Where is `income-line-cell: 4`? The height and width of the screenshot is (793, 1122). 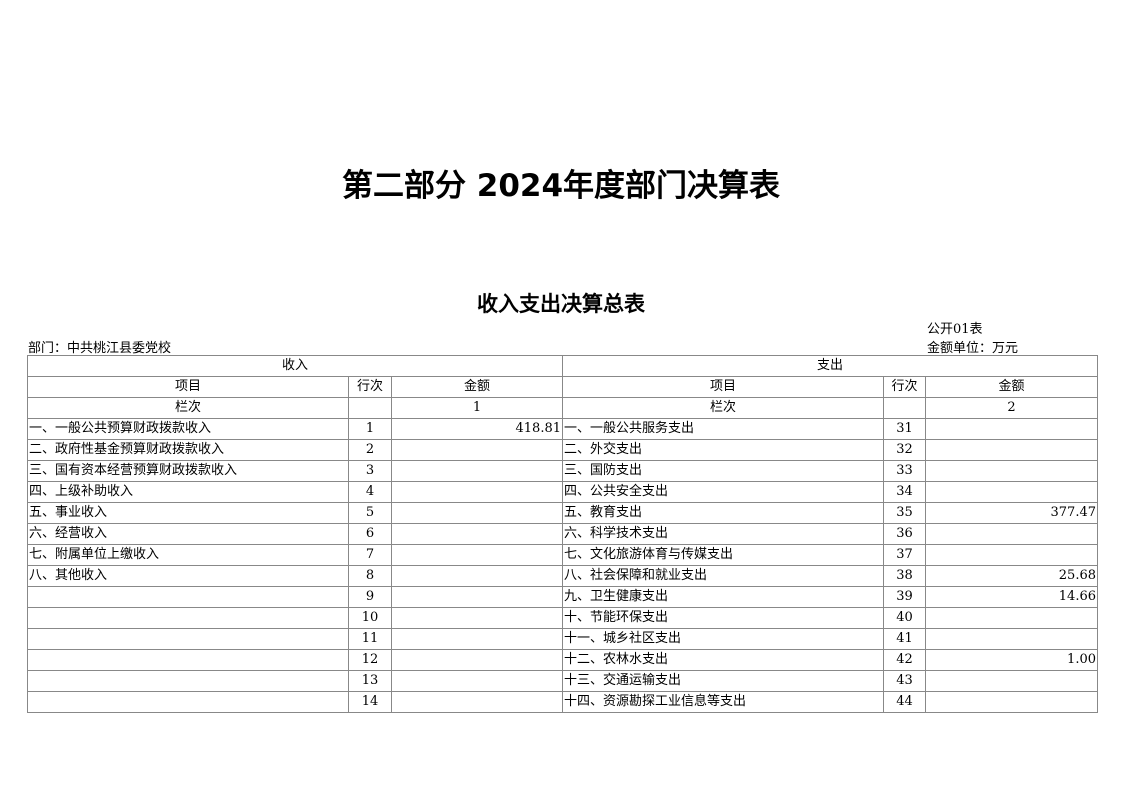
income-line-cell: 4 is located at coordinates (370, 492).